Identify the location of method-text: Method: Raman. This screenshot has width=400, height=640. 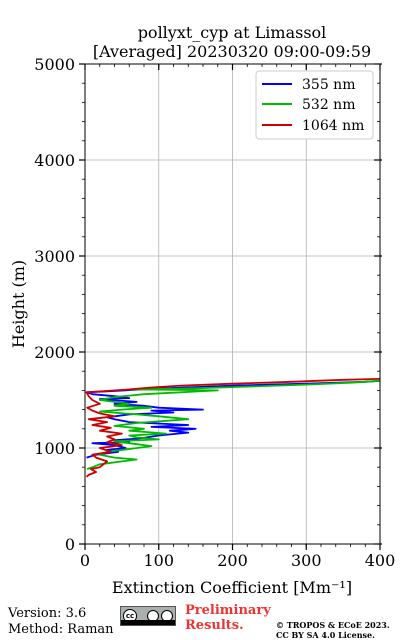
(61, 629).